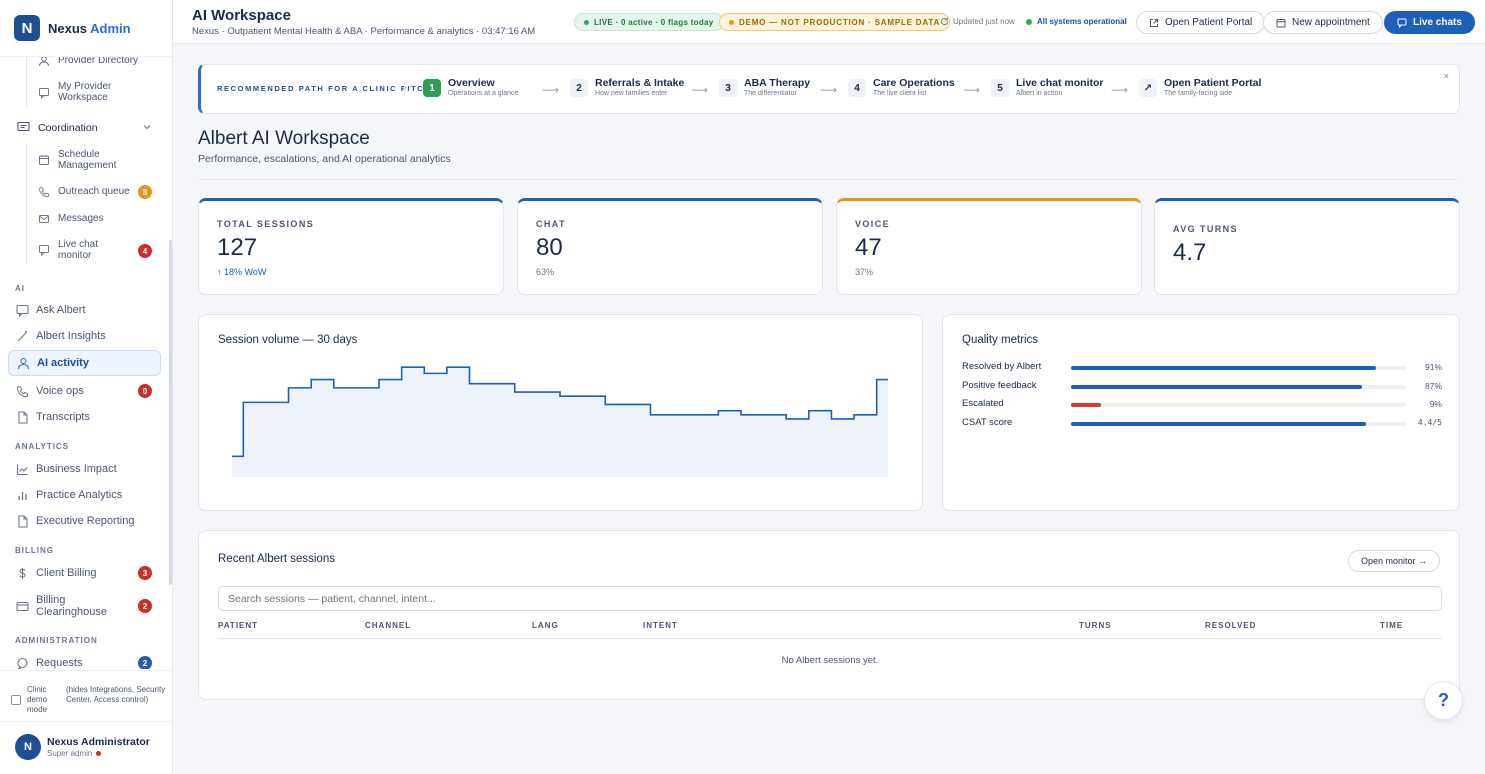 This screenshot has width=1485, height=774. I want to click on updated-label: Updated, so click(968, 21).